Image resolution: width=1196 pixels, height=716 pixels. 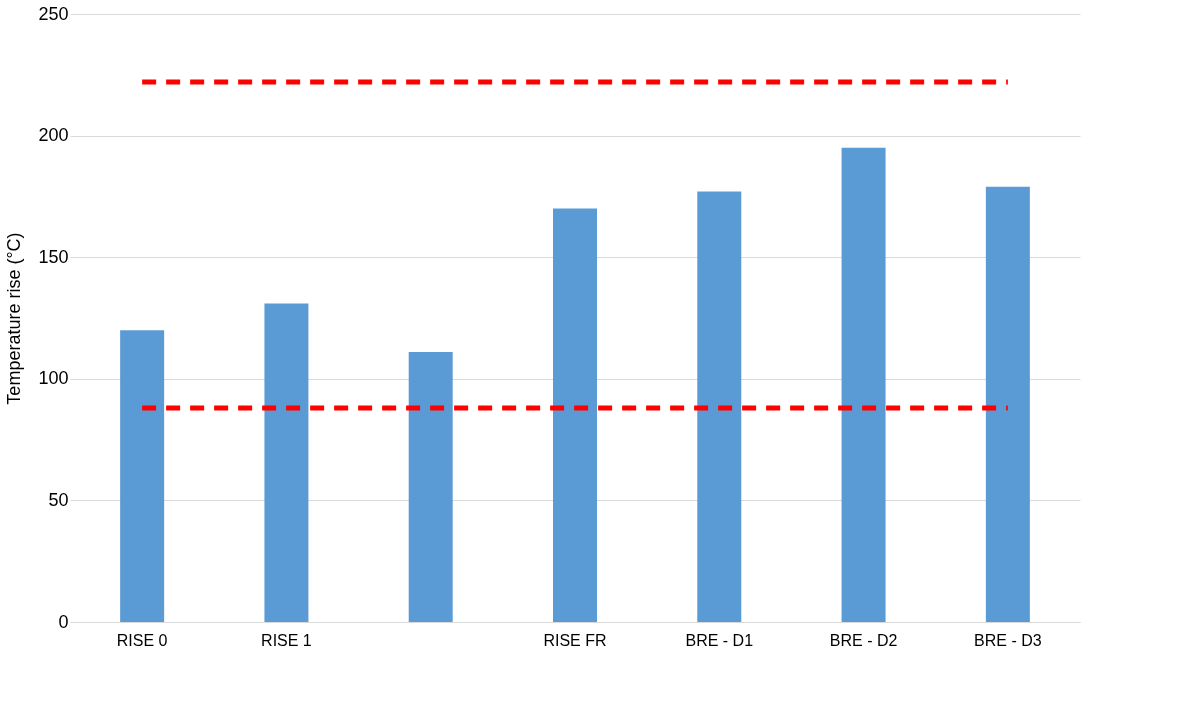 I want to click on x-tick-label: RISE FR, so click(x=575, y=640).